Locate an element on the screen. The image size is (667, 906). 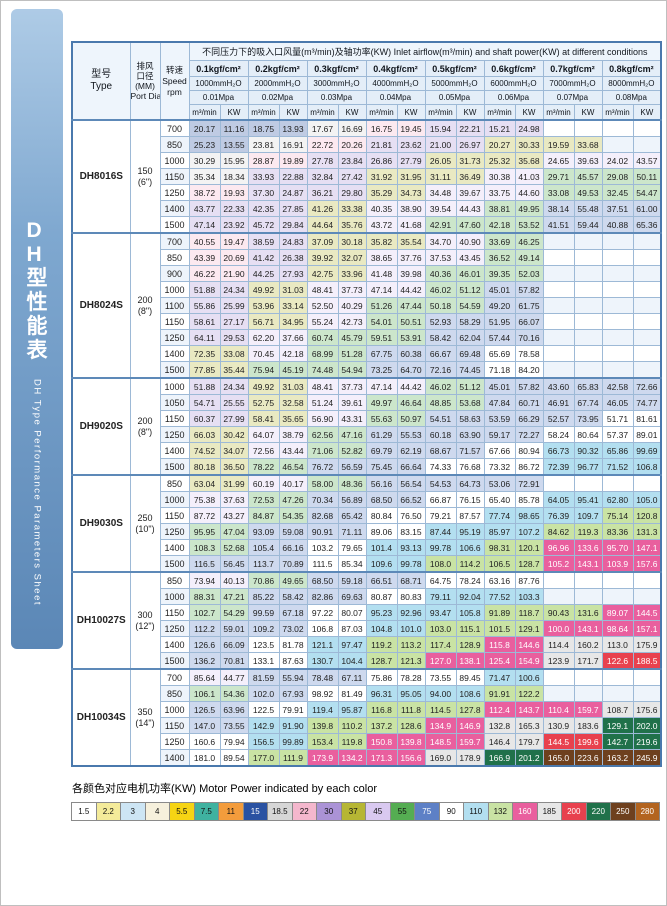
rpm-cell: 1500 is located at coordinates (174, 225).